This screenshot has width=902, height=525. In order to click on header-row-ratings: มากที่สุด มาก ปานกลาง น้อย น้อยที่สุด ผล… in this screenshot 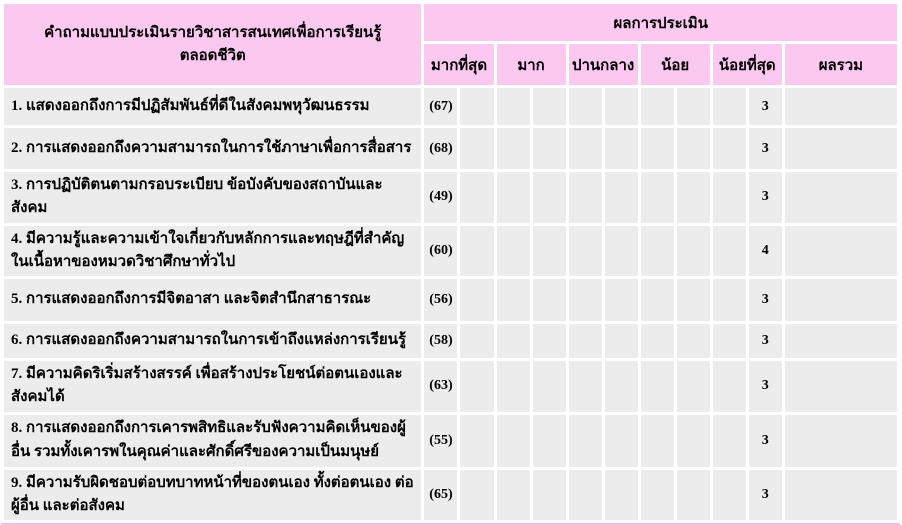, I will do `click(450, 64)`.